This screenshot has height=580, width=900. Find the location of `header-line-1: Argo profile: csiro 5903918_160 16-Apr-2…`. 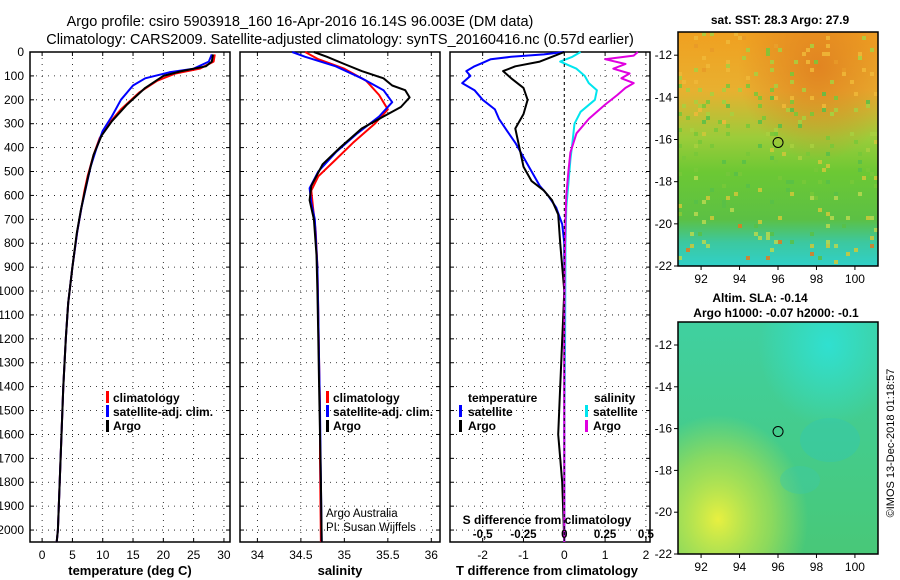

header-line-1: Argo profile: csiro 5903918_160 16-Apr-2… is located at coordinates (300, 22).